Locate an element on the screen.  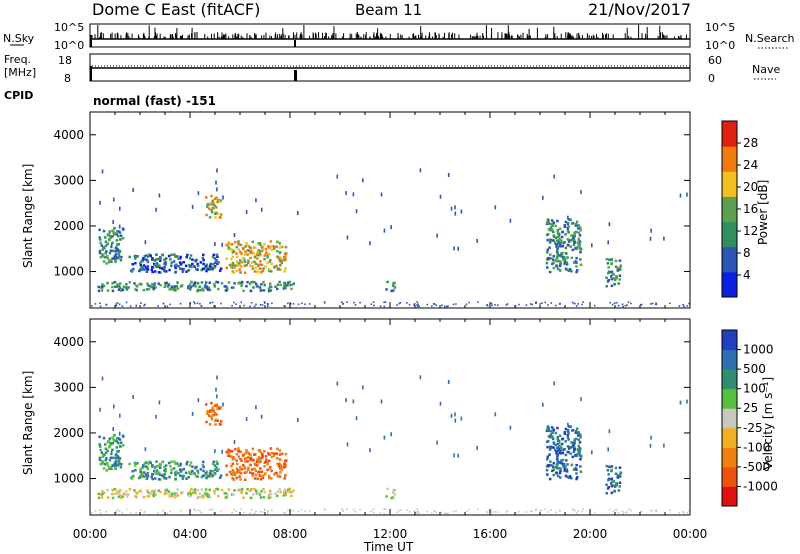
colorbar-swatch is located at coordinates (729, 259).